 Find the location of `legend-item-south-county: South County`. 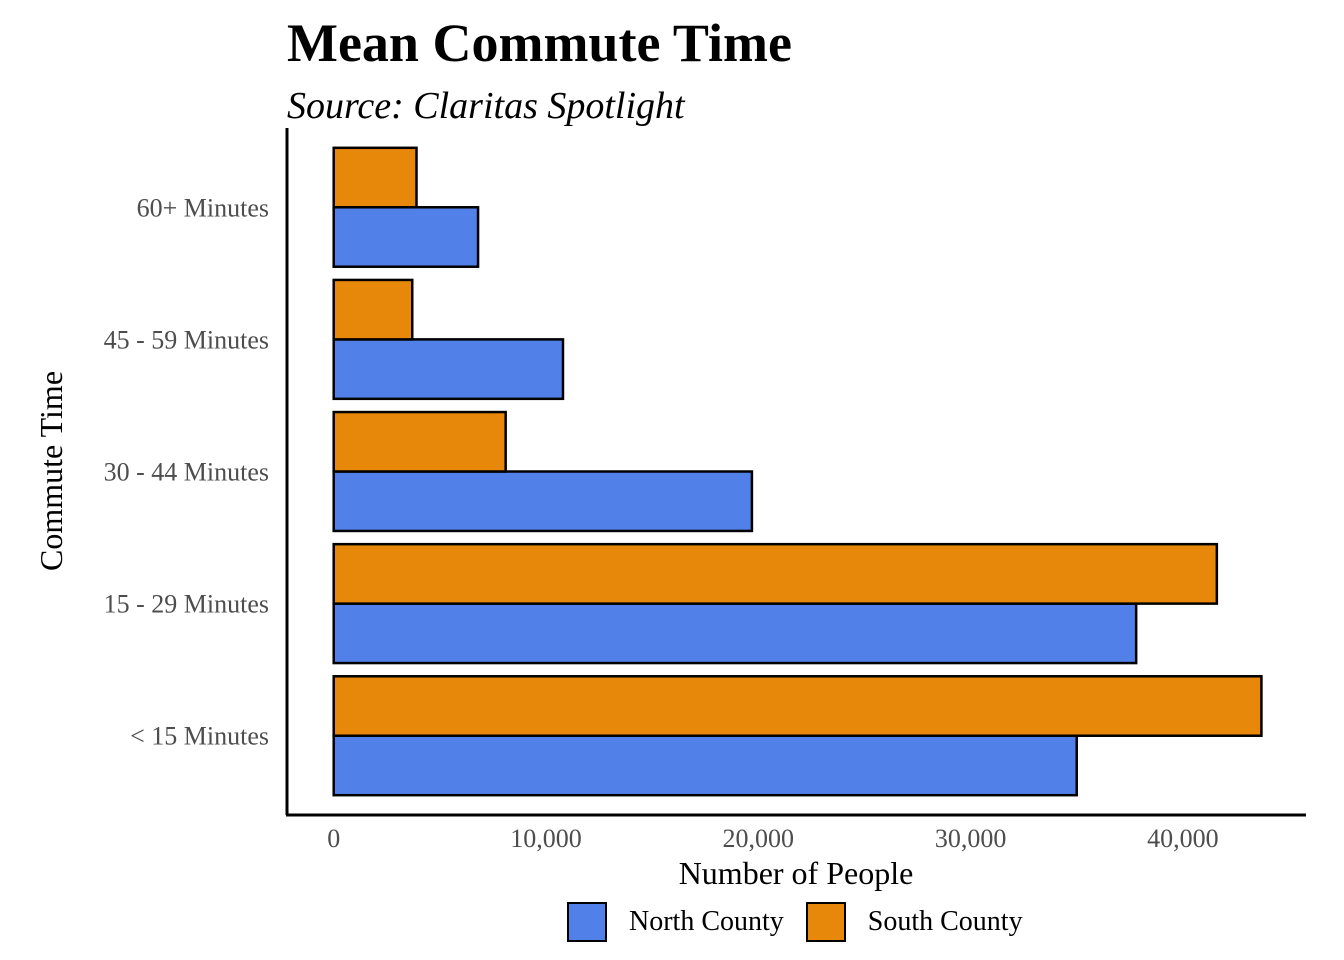

legend-item-south-county: South County is located at coordinates (914, 922).